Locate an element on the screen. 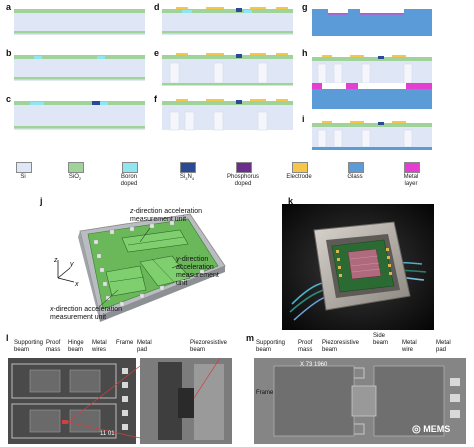 The width and height of the screenshot is (474, 447). watermark: ◎ MEMS is located at coordinates (431, 429).